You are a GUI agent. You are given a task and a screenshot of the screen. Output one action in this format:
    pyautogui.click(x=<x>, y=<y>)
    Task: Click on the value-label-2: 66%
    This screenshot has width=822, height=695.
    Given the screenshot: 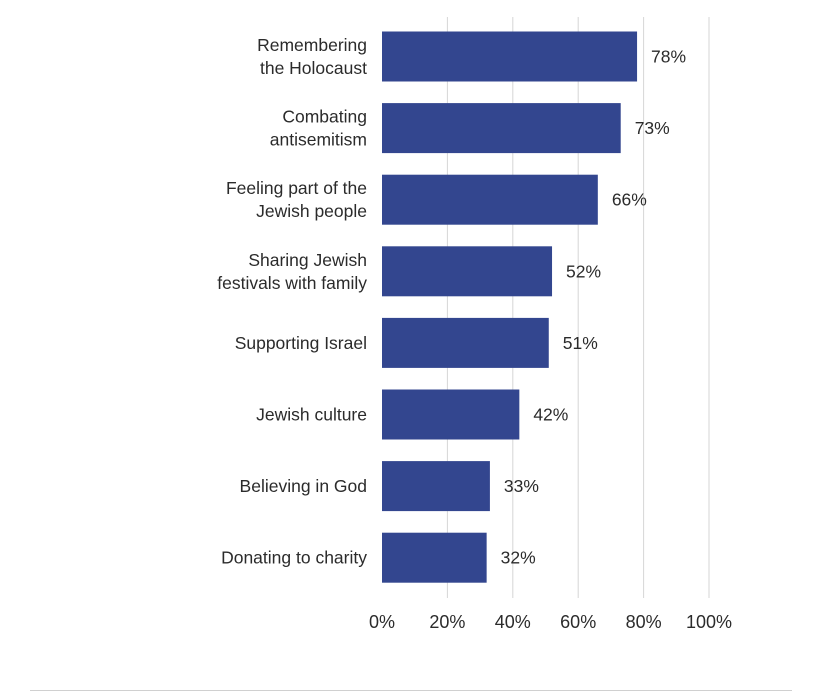 What is the action you would take?
    pyautogui.click(x=629, y=200)
    